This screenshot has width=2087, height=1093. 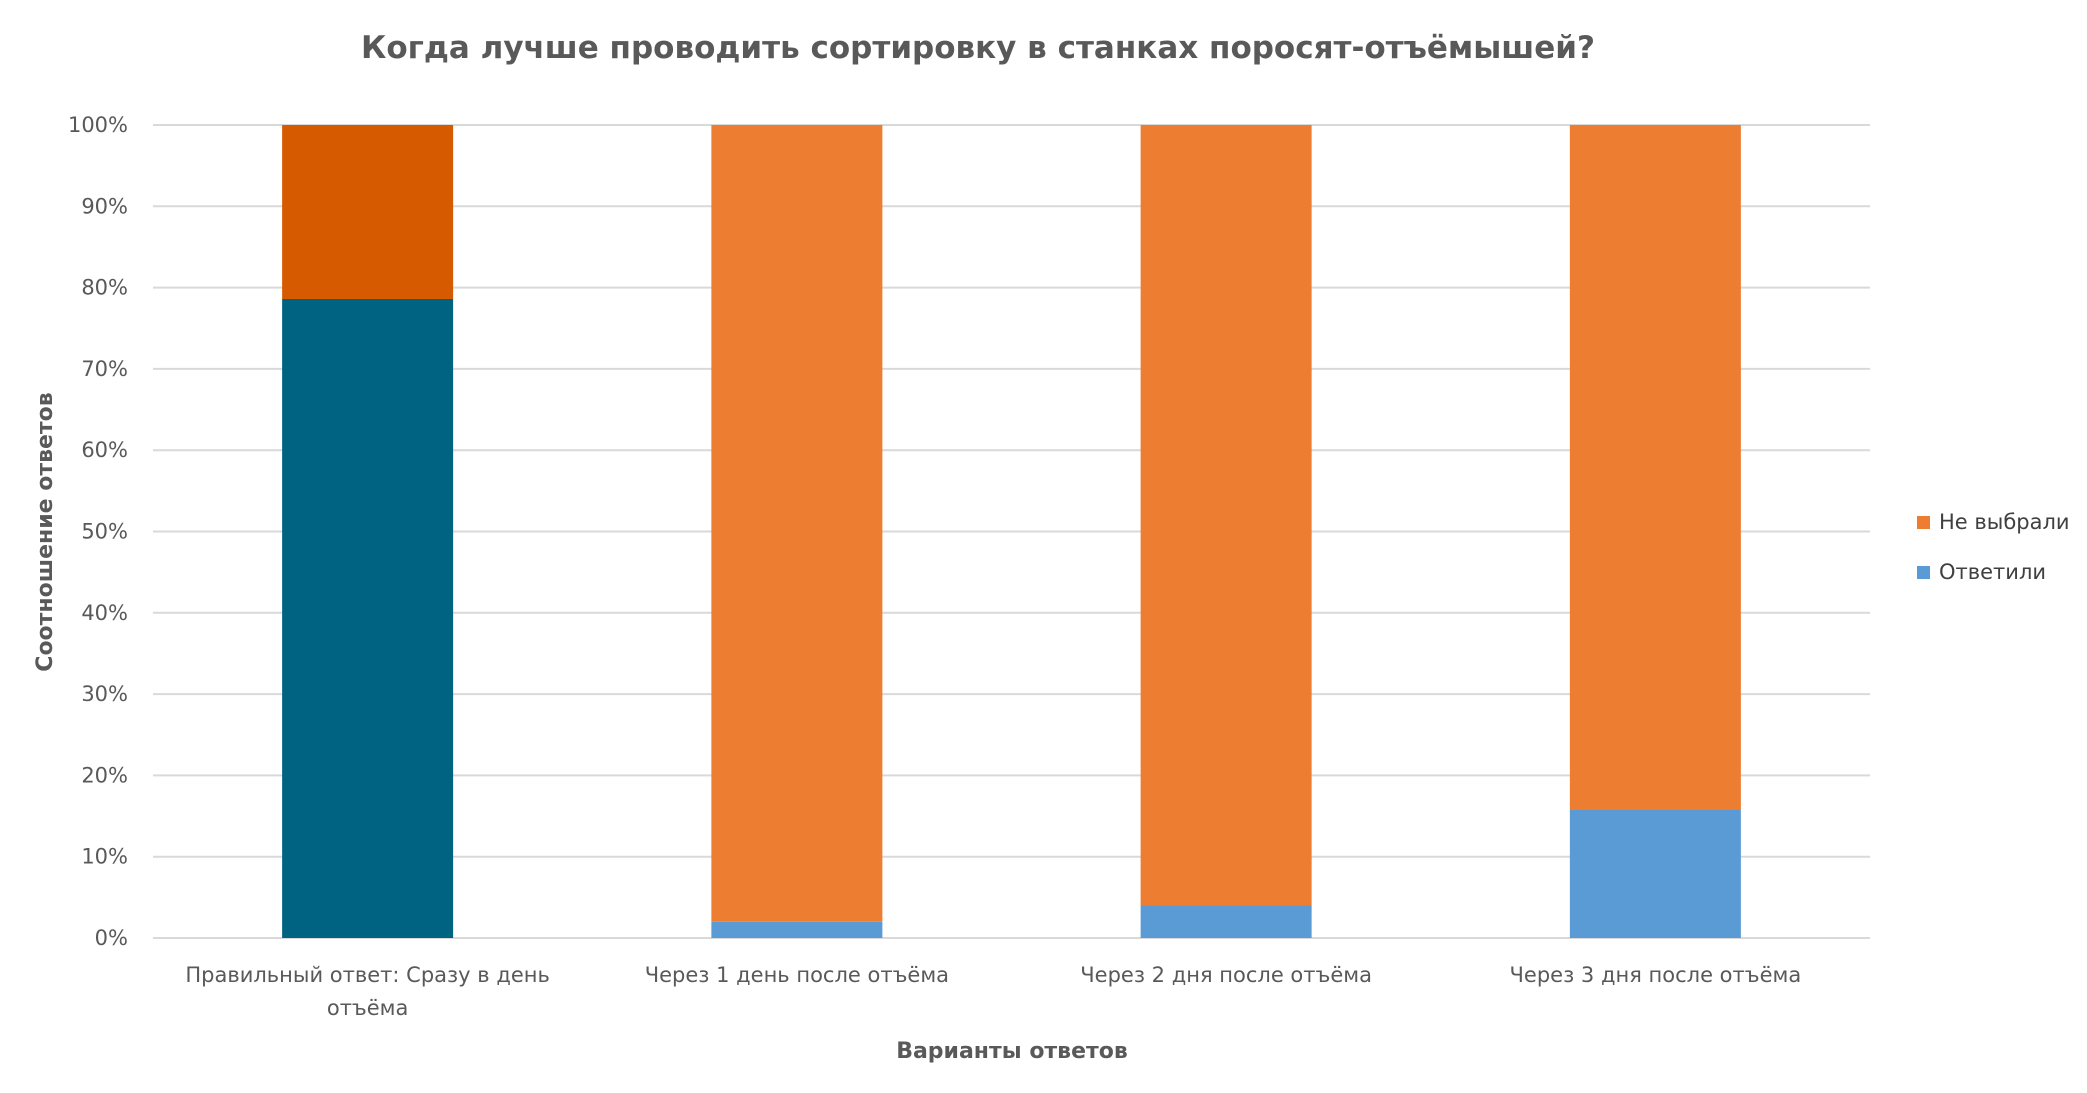 What do you see at coordinates (1012, 1051) in the screenshot?
I see `x-axis-label: Варианты ответов` at bounding box center [1012, 1051].